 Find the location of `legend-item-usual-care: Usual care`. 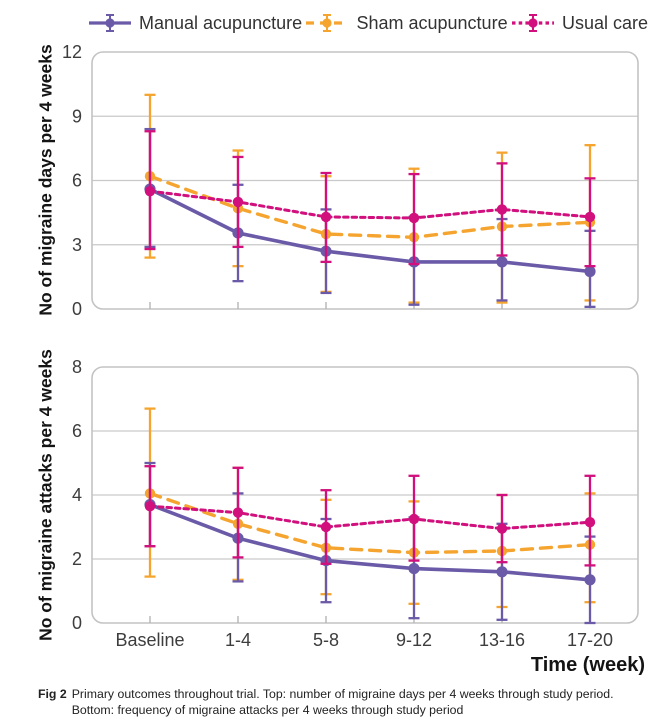

legend-item-usual-care: Usual care is located at coordinates (579, 23).